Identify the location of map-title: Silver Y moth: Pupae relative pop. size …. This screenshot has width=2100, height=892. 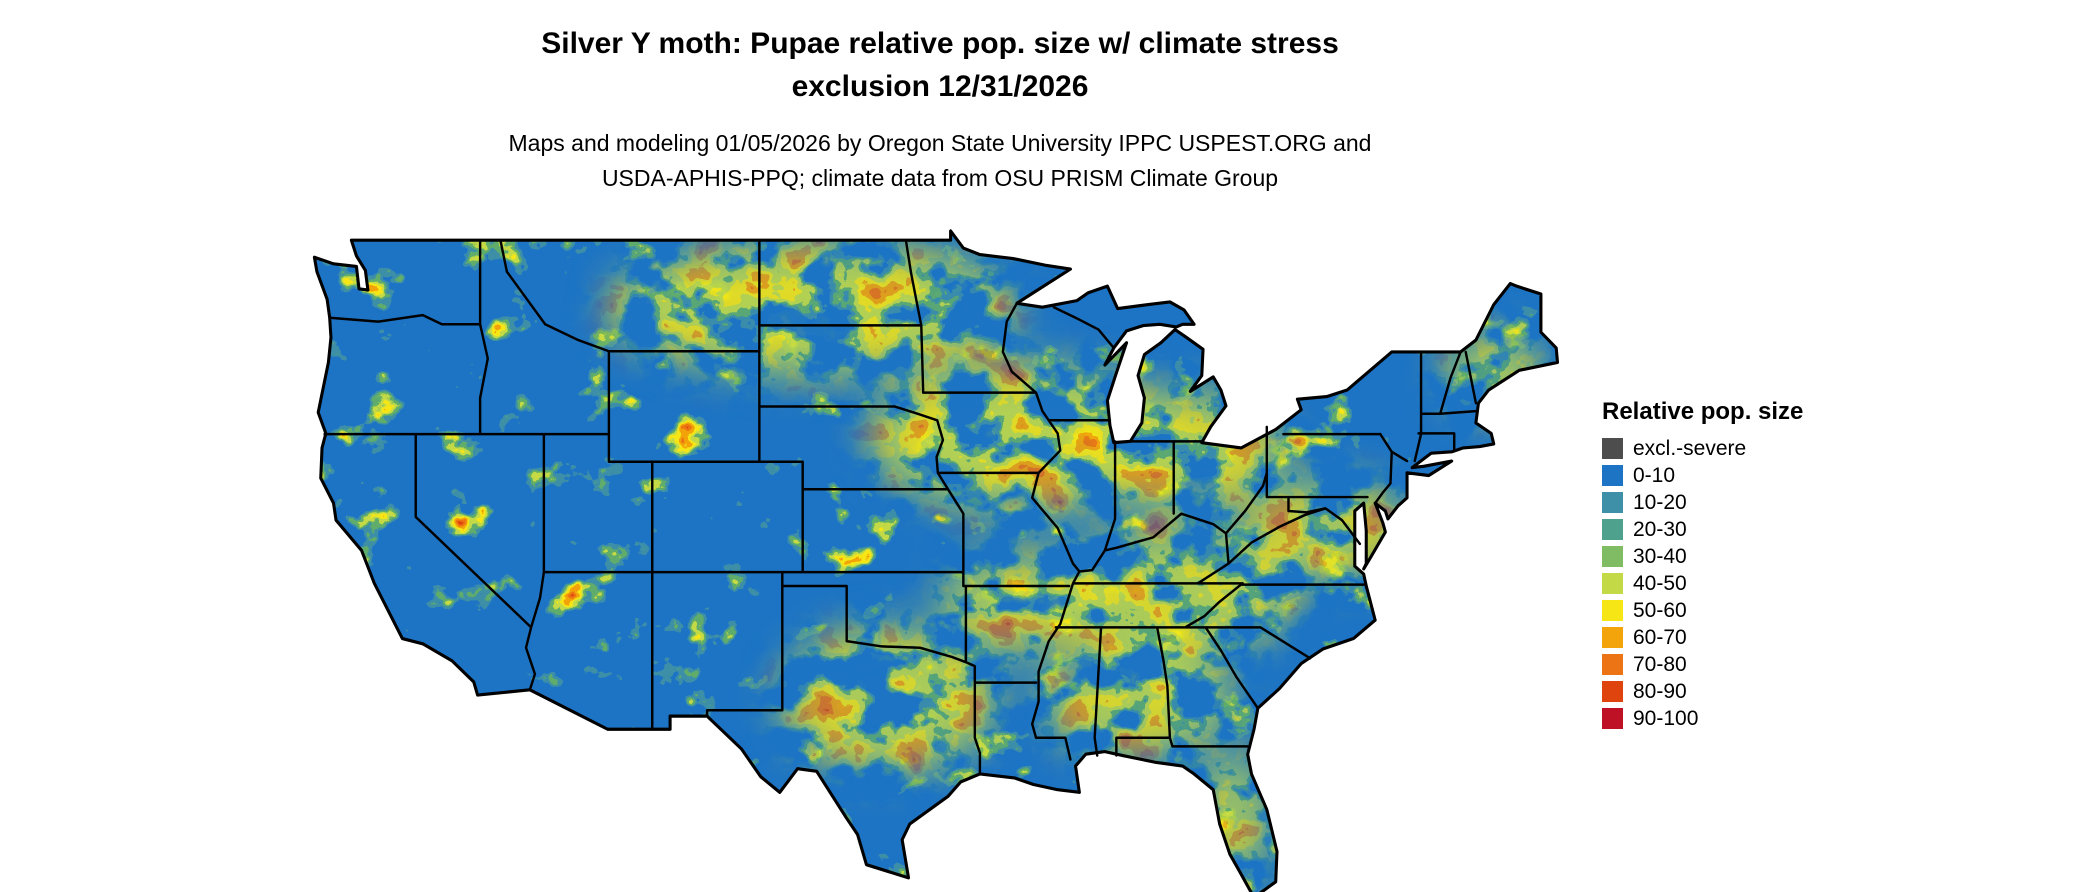
(940, 65).